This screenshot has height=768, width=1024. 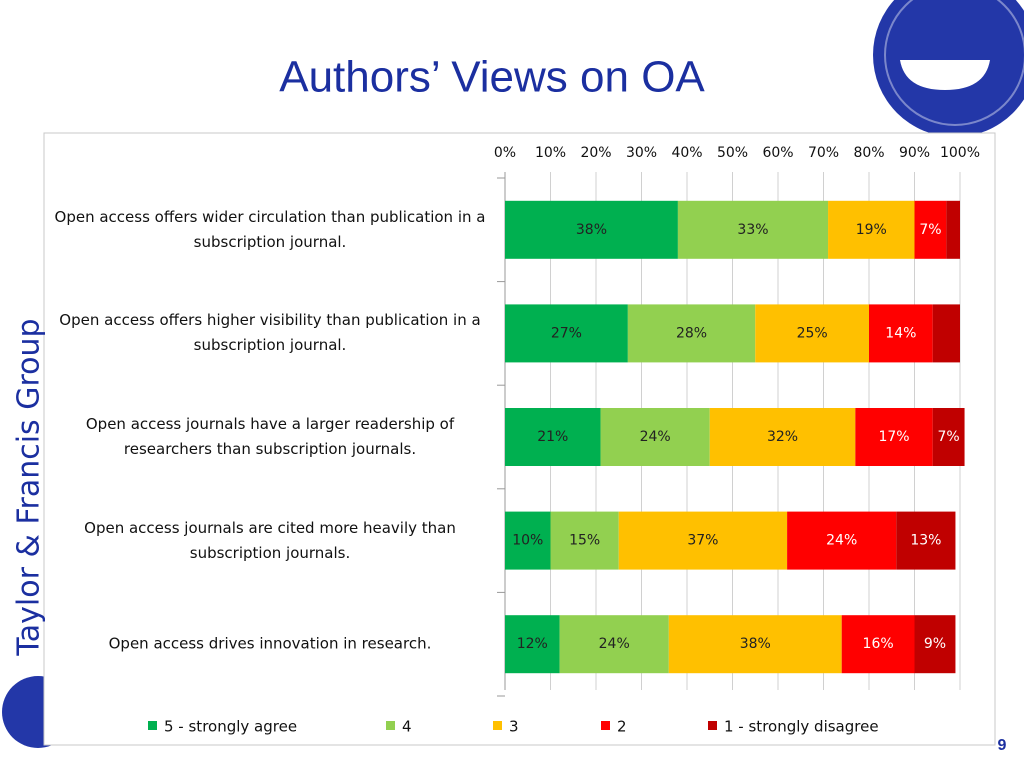 I want to click on value-label: 10%, so click(x=527, y=541).